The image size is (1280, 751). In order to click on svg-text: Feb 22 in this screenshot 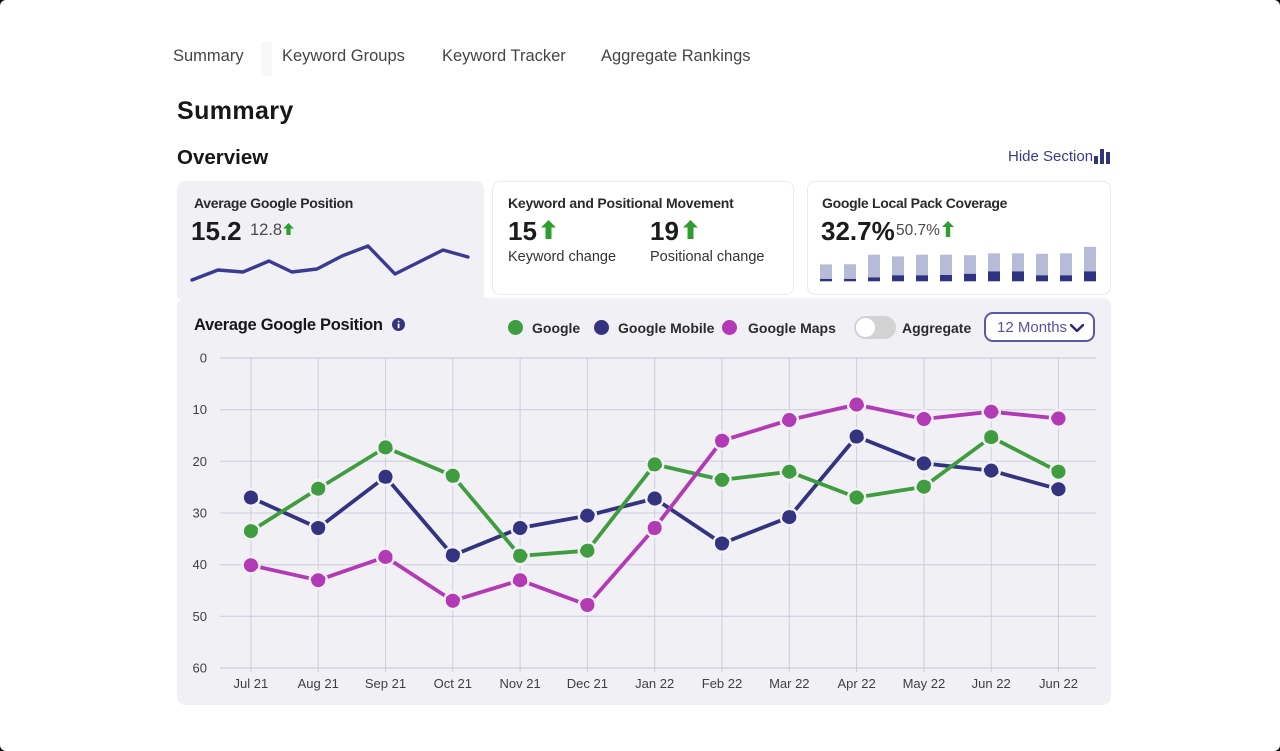, I will do `click(722, 683)`.